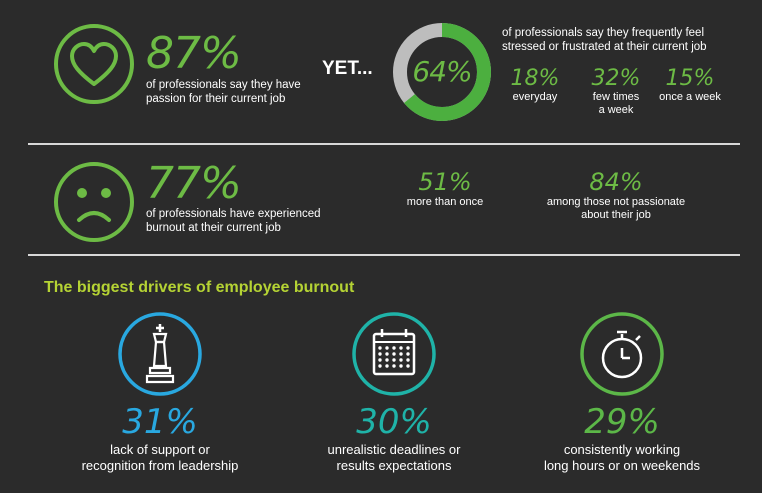 This screenshot has width=762, height=493. What do you see at coordinates (535, 78) in the screenshot?
I see `breakdown-pct: 18%` at bounding box center [535, 78].